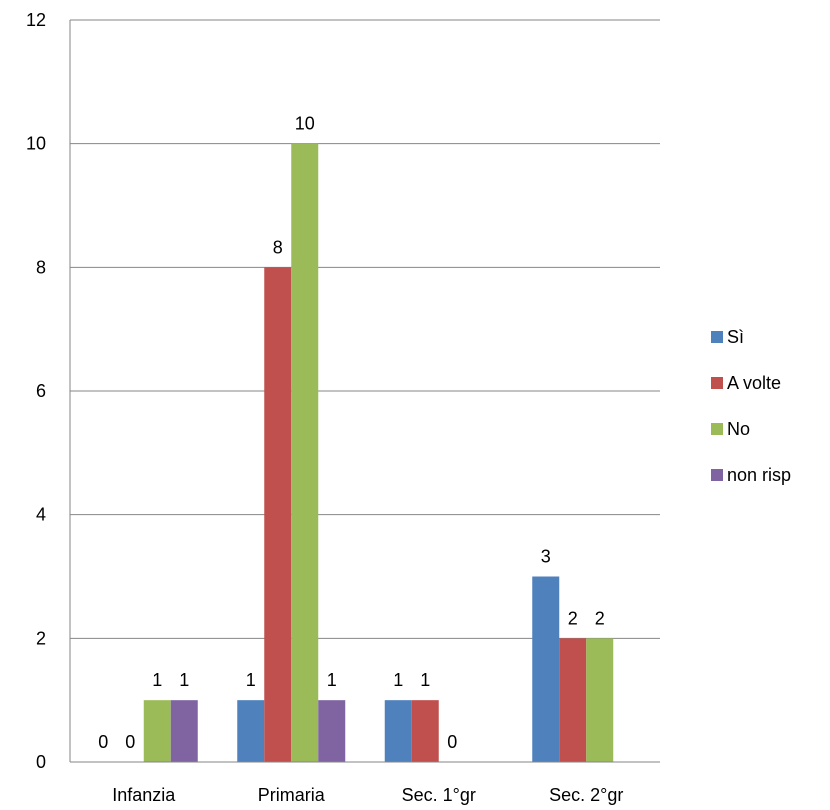 The width and height of the screenshot is (830, 810). Describe the element at coordinates (586, 795) in the screenshot. I see `x-tick-label: Sec. 2°gr` at that location.